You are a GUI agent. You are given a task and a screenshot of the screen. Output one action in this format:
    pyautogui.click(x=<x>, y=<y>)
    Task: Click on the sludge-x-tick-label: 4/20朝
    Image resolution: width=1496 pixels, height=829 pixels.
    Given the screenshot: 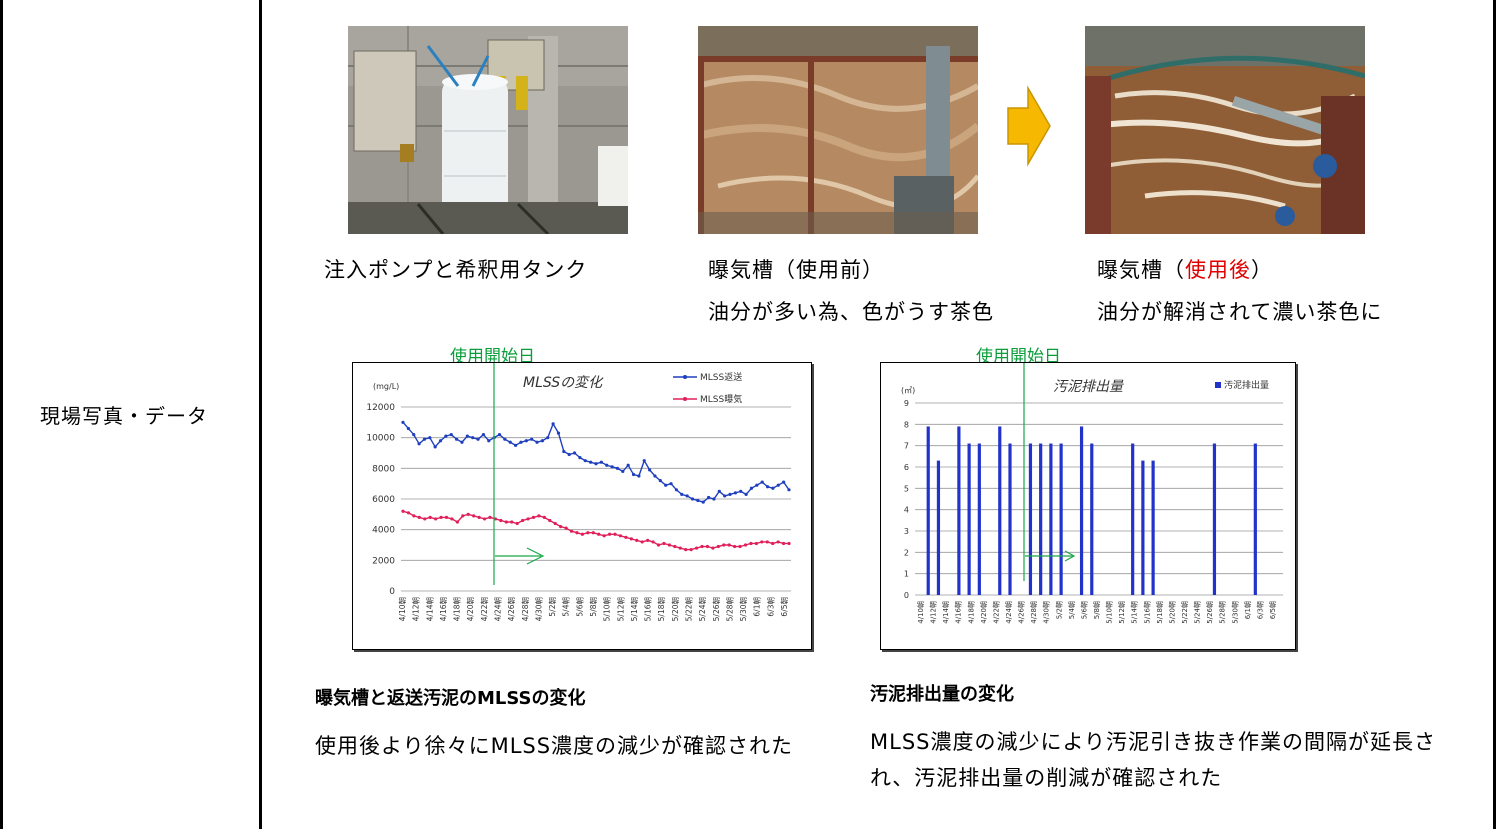 What is the action you would take?
    pyautogui.click(x=984, y=612)
    